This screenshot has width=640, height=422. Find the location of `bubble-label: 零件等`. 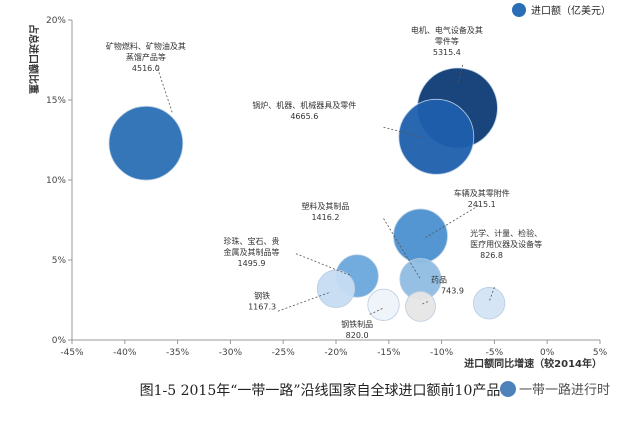

bubble-label: 零件等 is located at coordinates (447, 41).